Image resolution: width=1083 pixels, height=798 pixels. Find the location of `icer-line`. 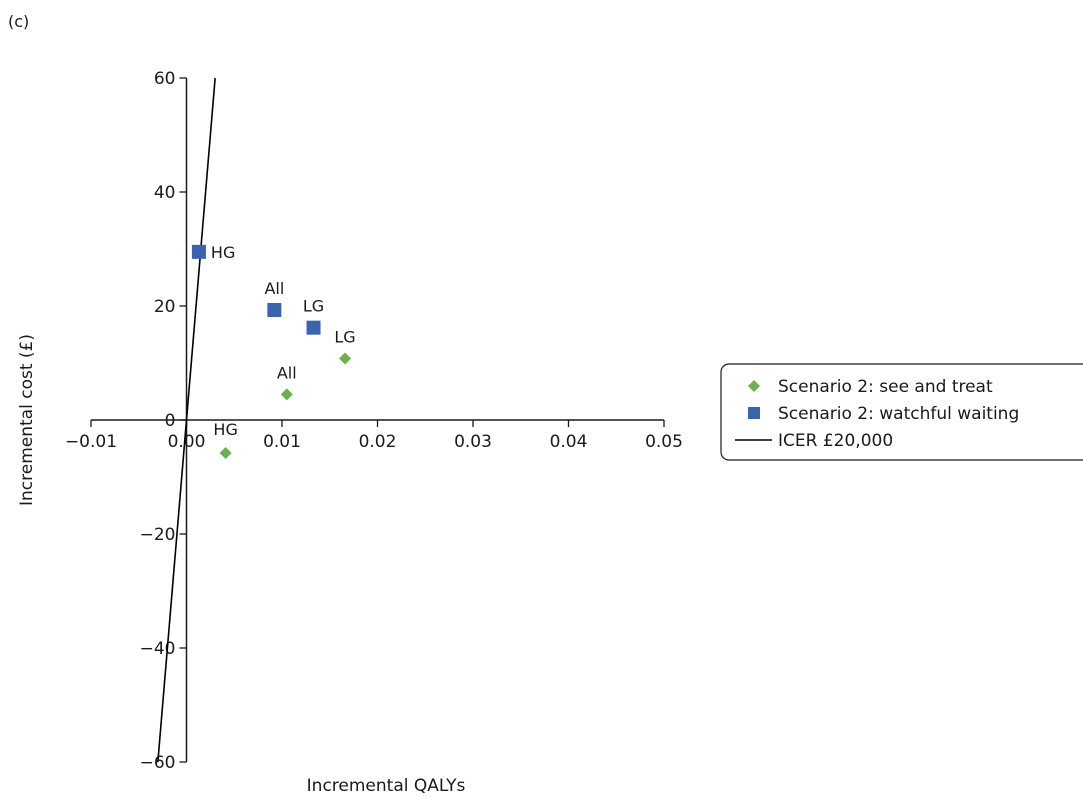

icer-line is located at coordinates (186, 420).